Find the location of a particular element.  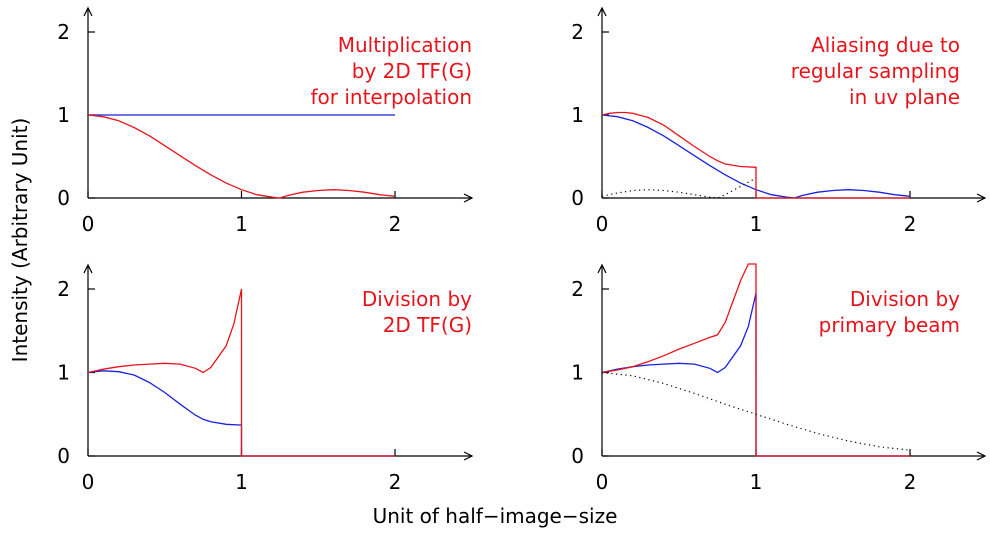

panel-annotation-line: in uv plane is located at coordinates (904, 97).